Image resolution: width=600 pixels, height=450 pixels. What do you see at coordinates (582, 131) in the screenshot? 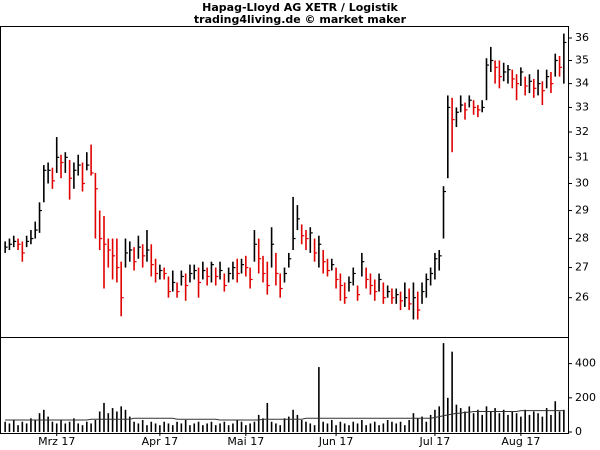
I see `y-tick-label: 32` at bounding box center [582, 131].